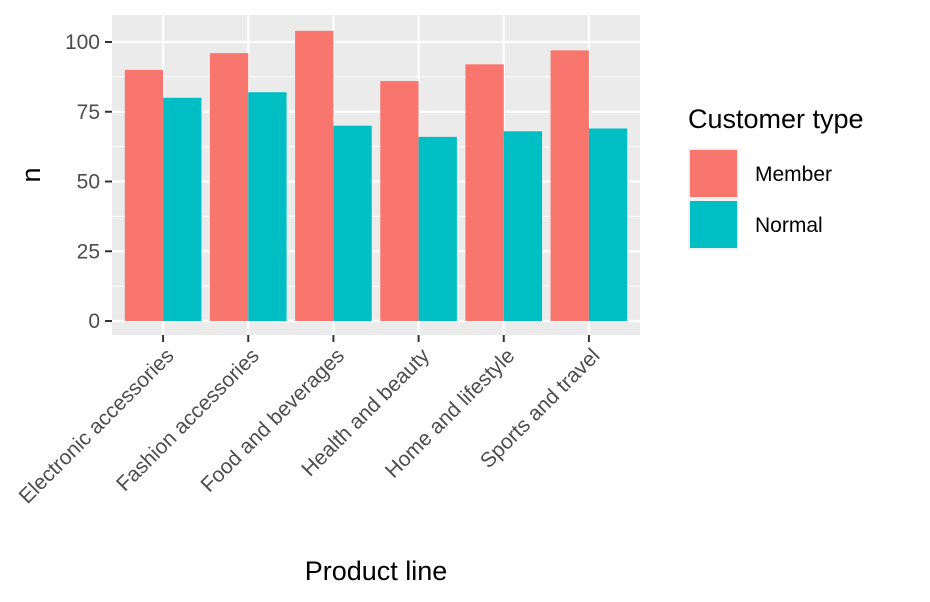 This screenshot has height=602, width=930. Describe the element at coordinates (713, 224) in the screenshot. I see `legend-swatch-normal` at that location.